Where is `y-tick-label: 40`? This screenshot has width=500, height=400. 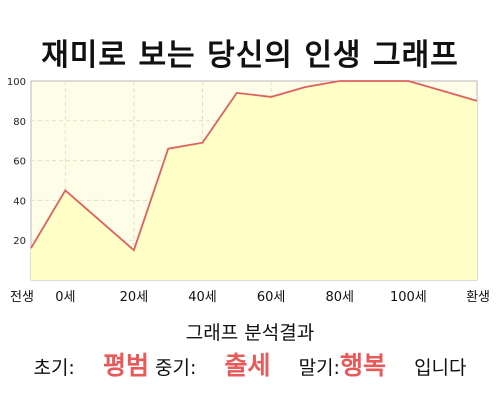 y-tick-label: 40 is located at coordinates (19, 201).